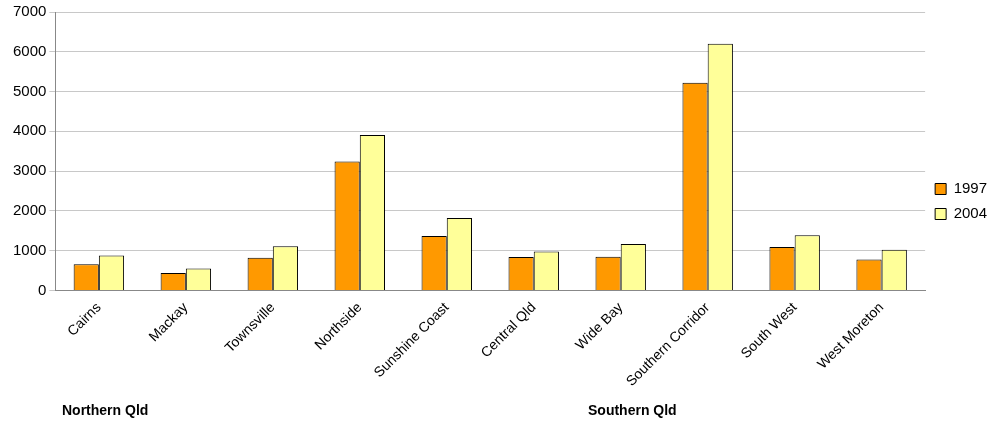 This screenshot has height=443, width=1007. Describe the element at coordinates (105, 410) in the screenshot. I see `text: Northern Qld` at that location.